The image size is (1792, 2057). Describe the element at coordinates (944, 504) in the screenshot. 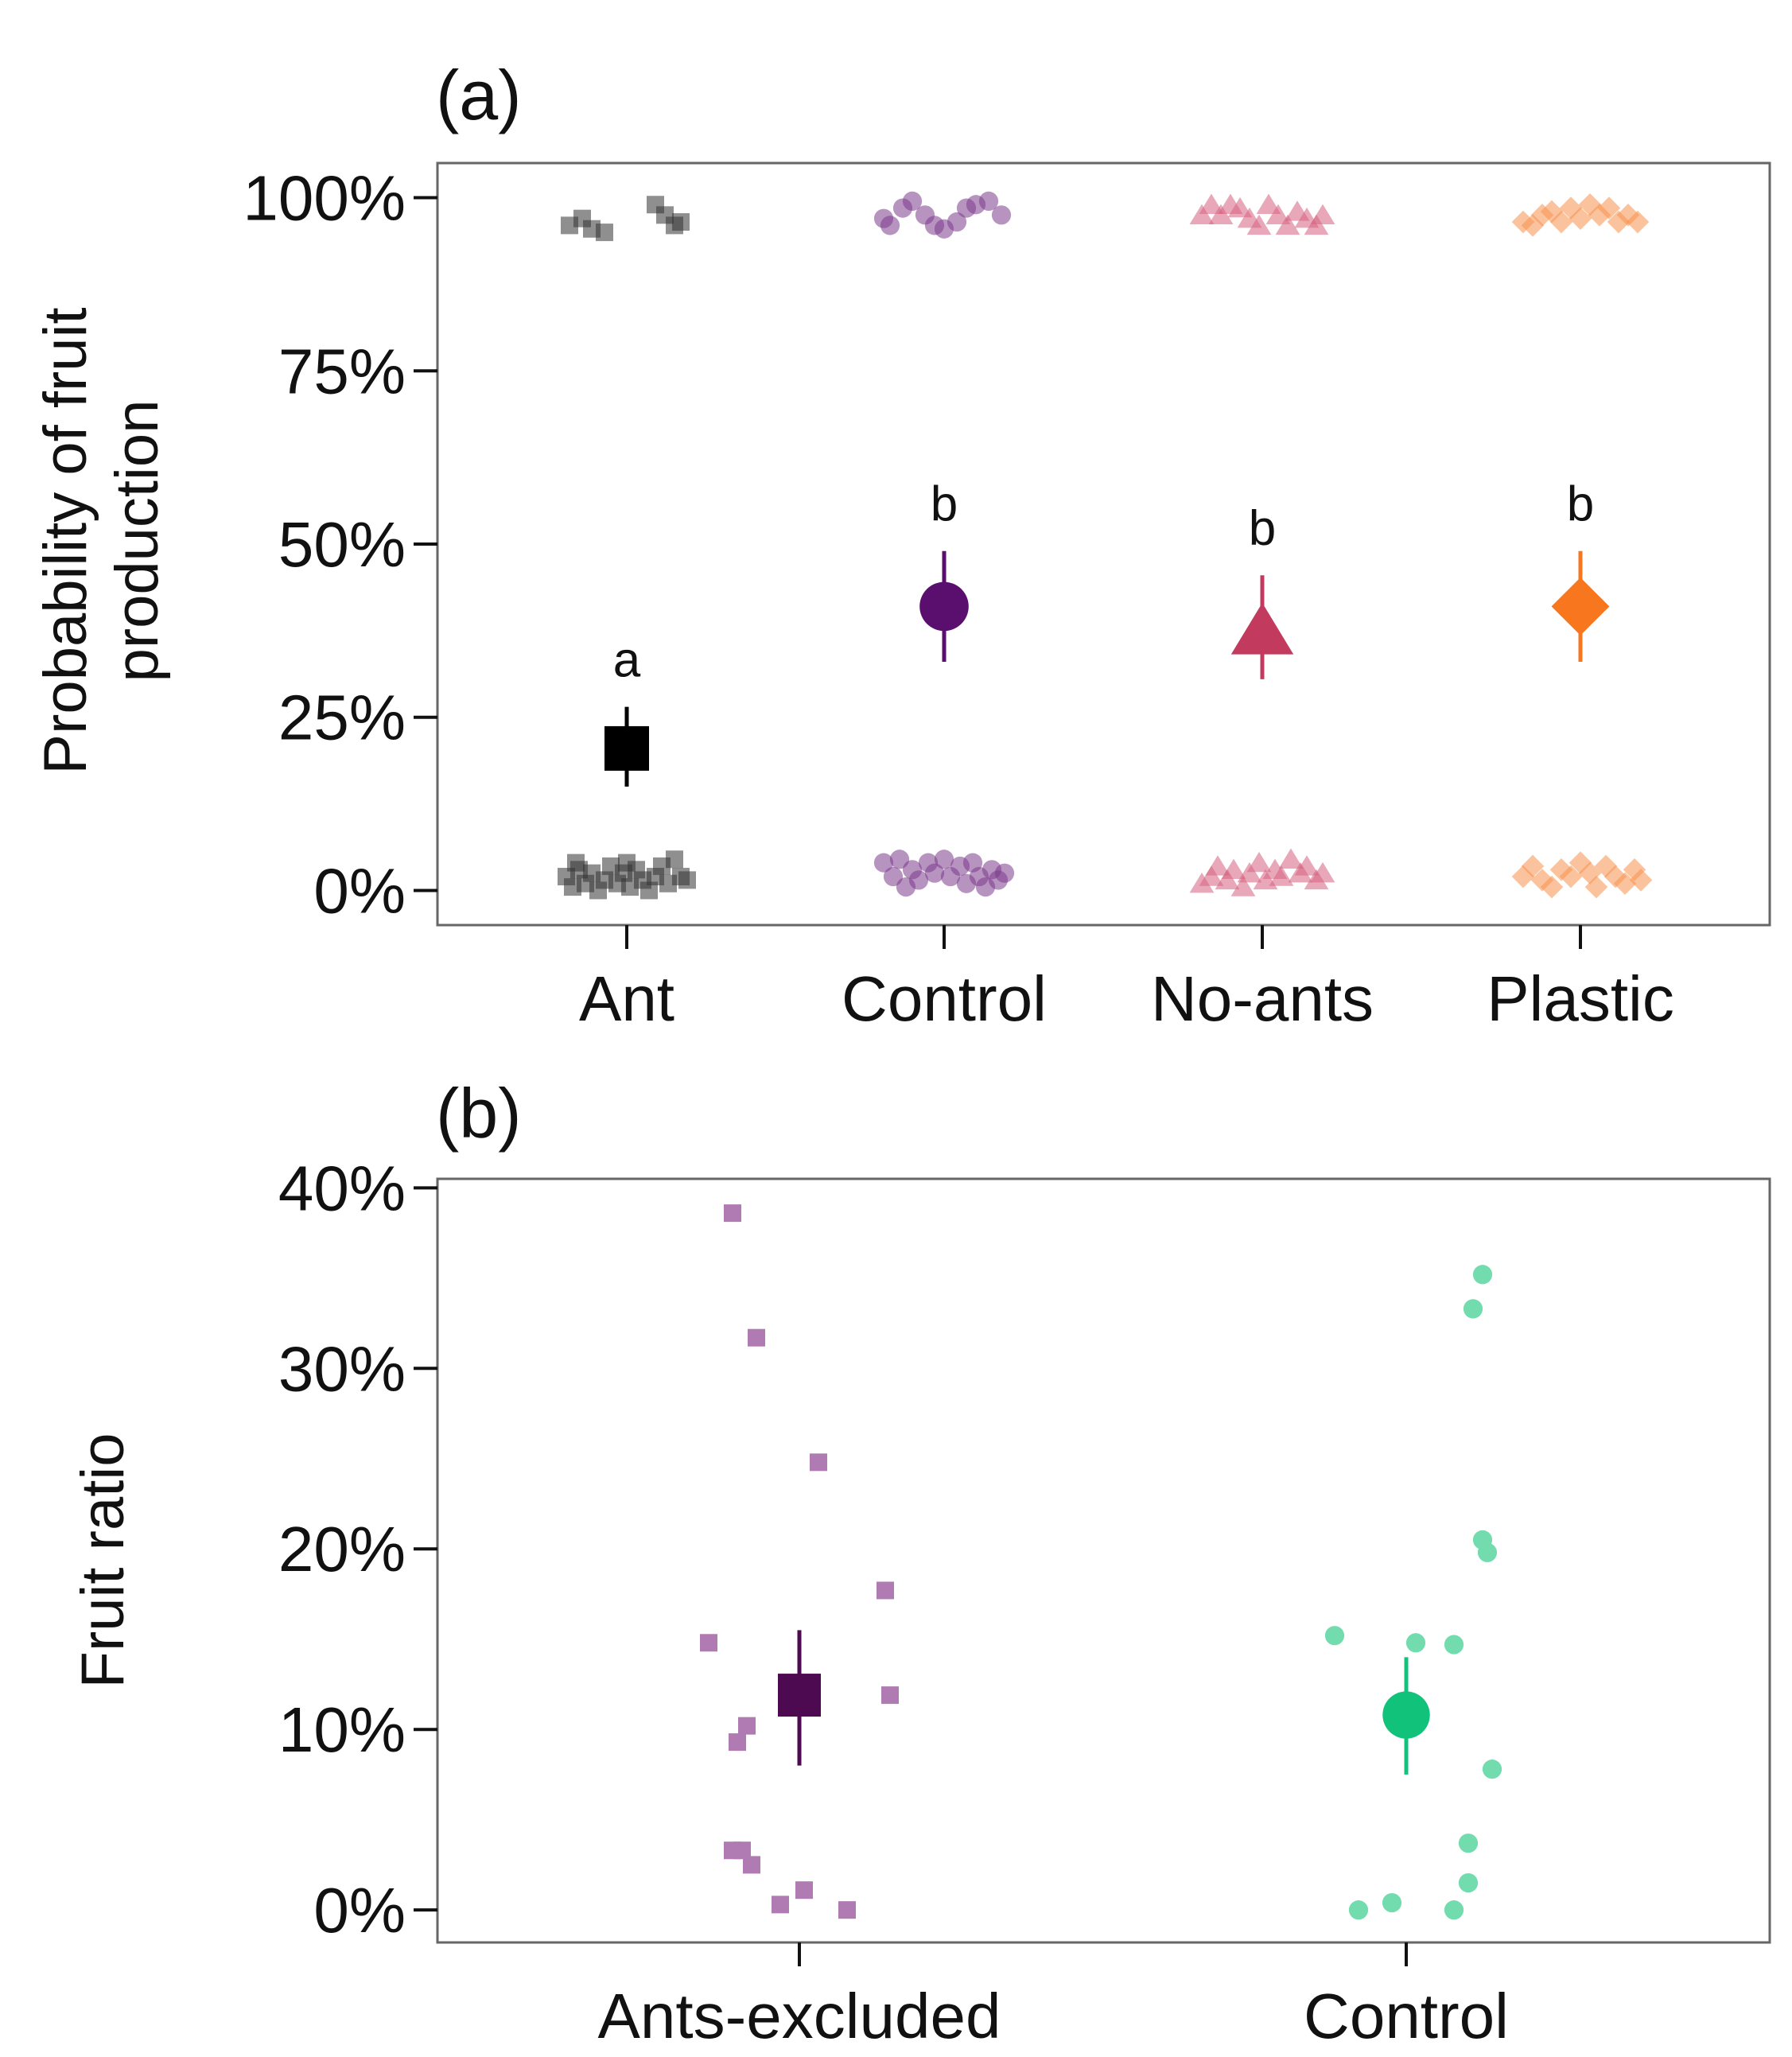

I see `panel-a-sig-letter-control: b` at that location.